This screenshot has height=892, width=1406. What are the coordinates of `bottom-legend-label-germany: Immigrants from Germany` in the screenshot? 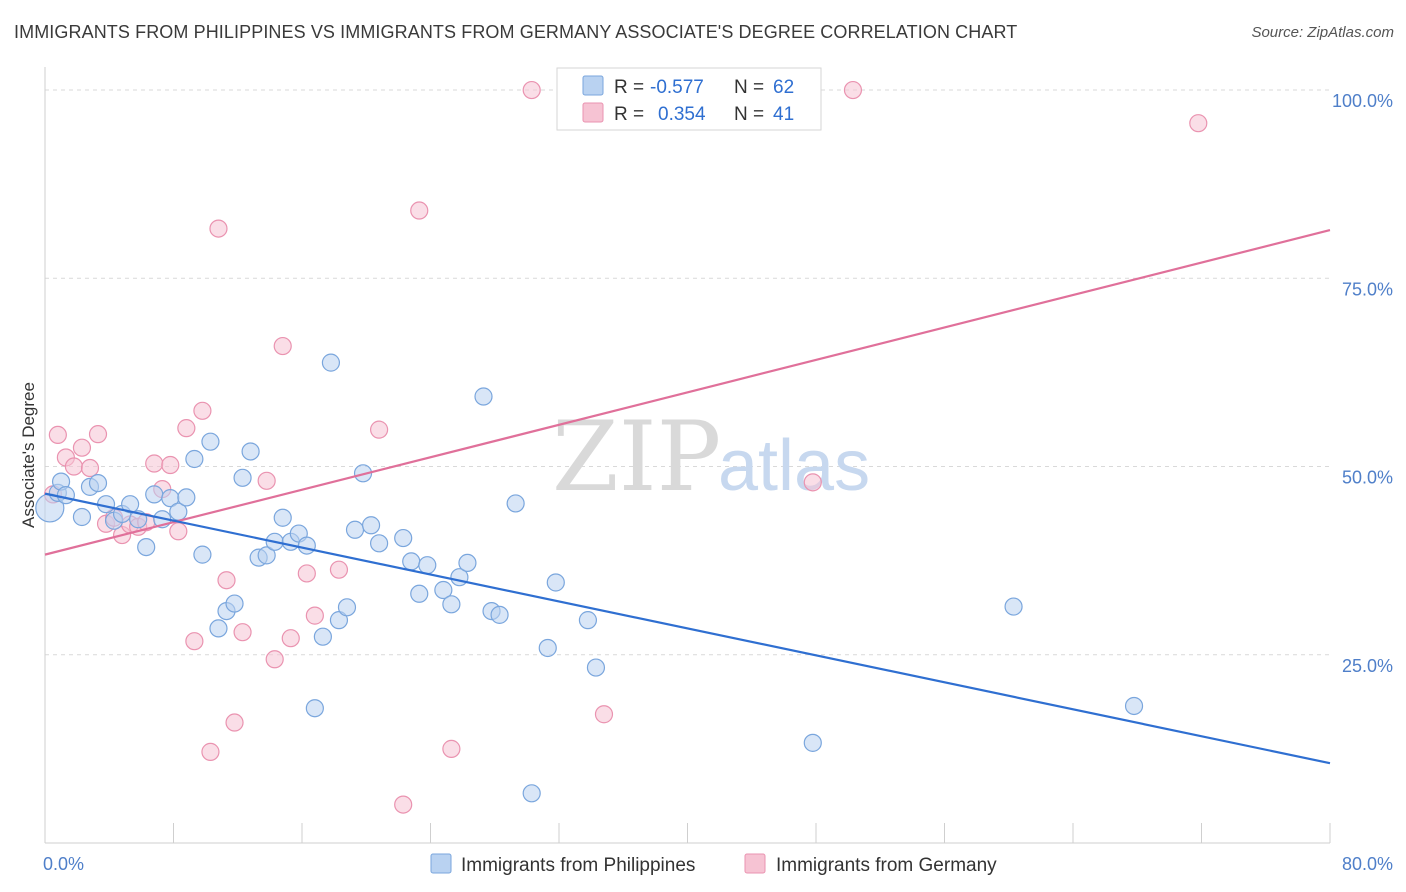 It's located at (886, 865).